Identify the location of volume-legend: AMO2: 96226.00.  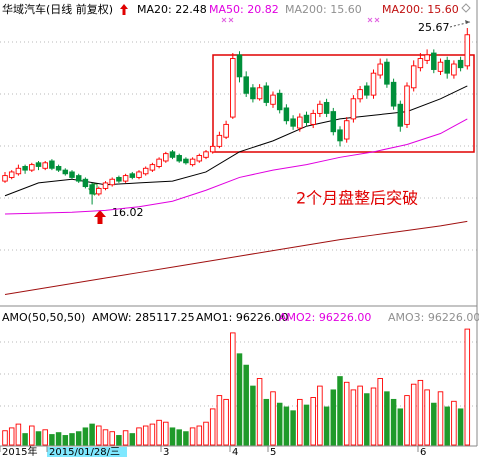
(325, 317).